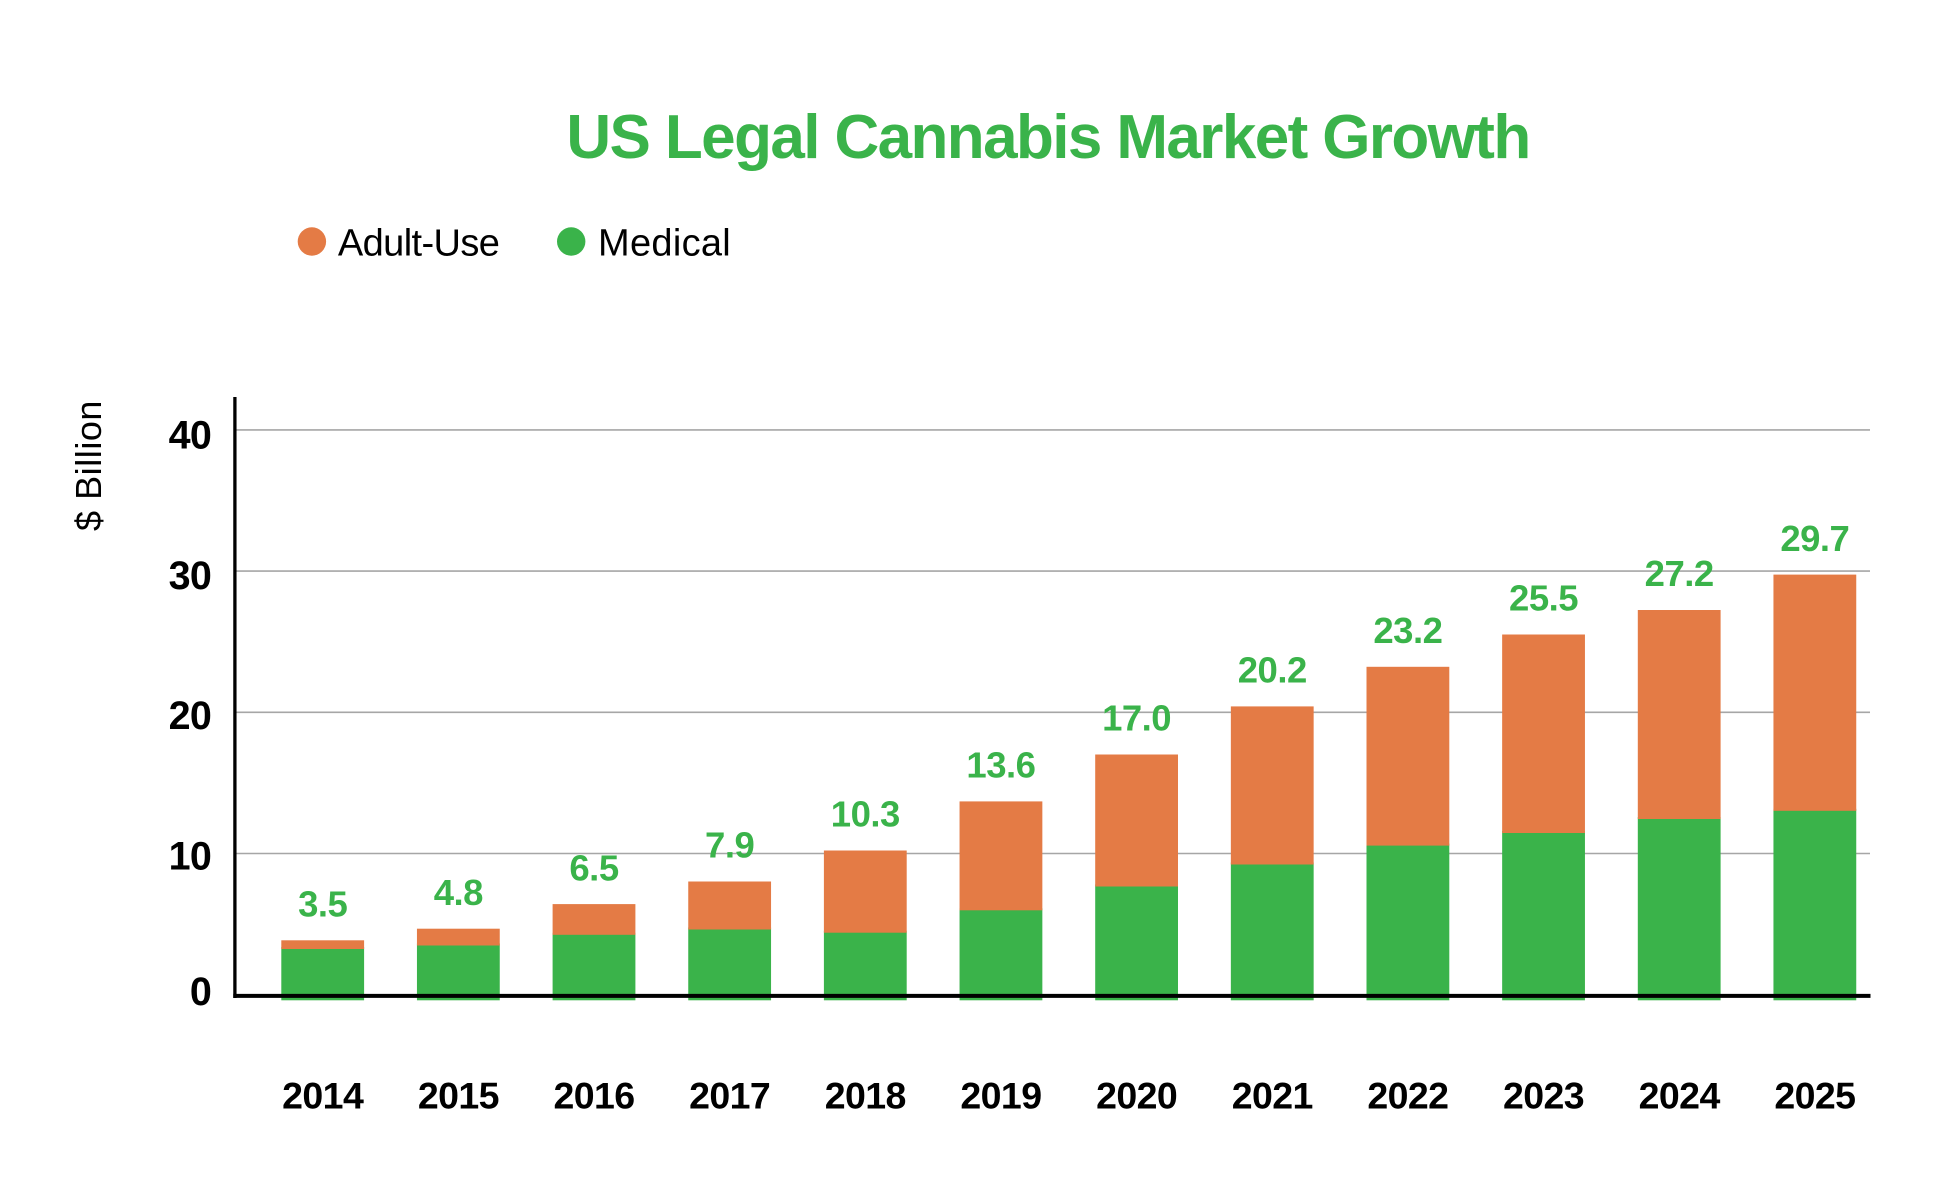 The height and width of the screenshot is (1200, 1950). Describe the element at coordinates (1272, 670) in the screenshot. I see `svg-text: 20.2` at that location.